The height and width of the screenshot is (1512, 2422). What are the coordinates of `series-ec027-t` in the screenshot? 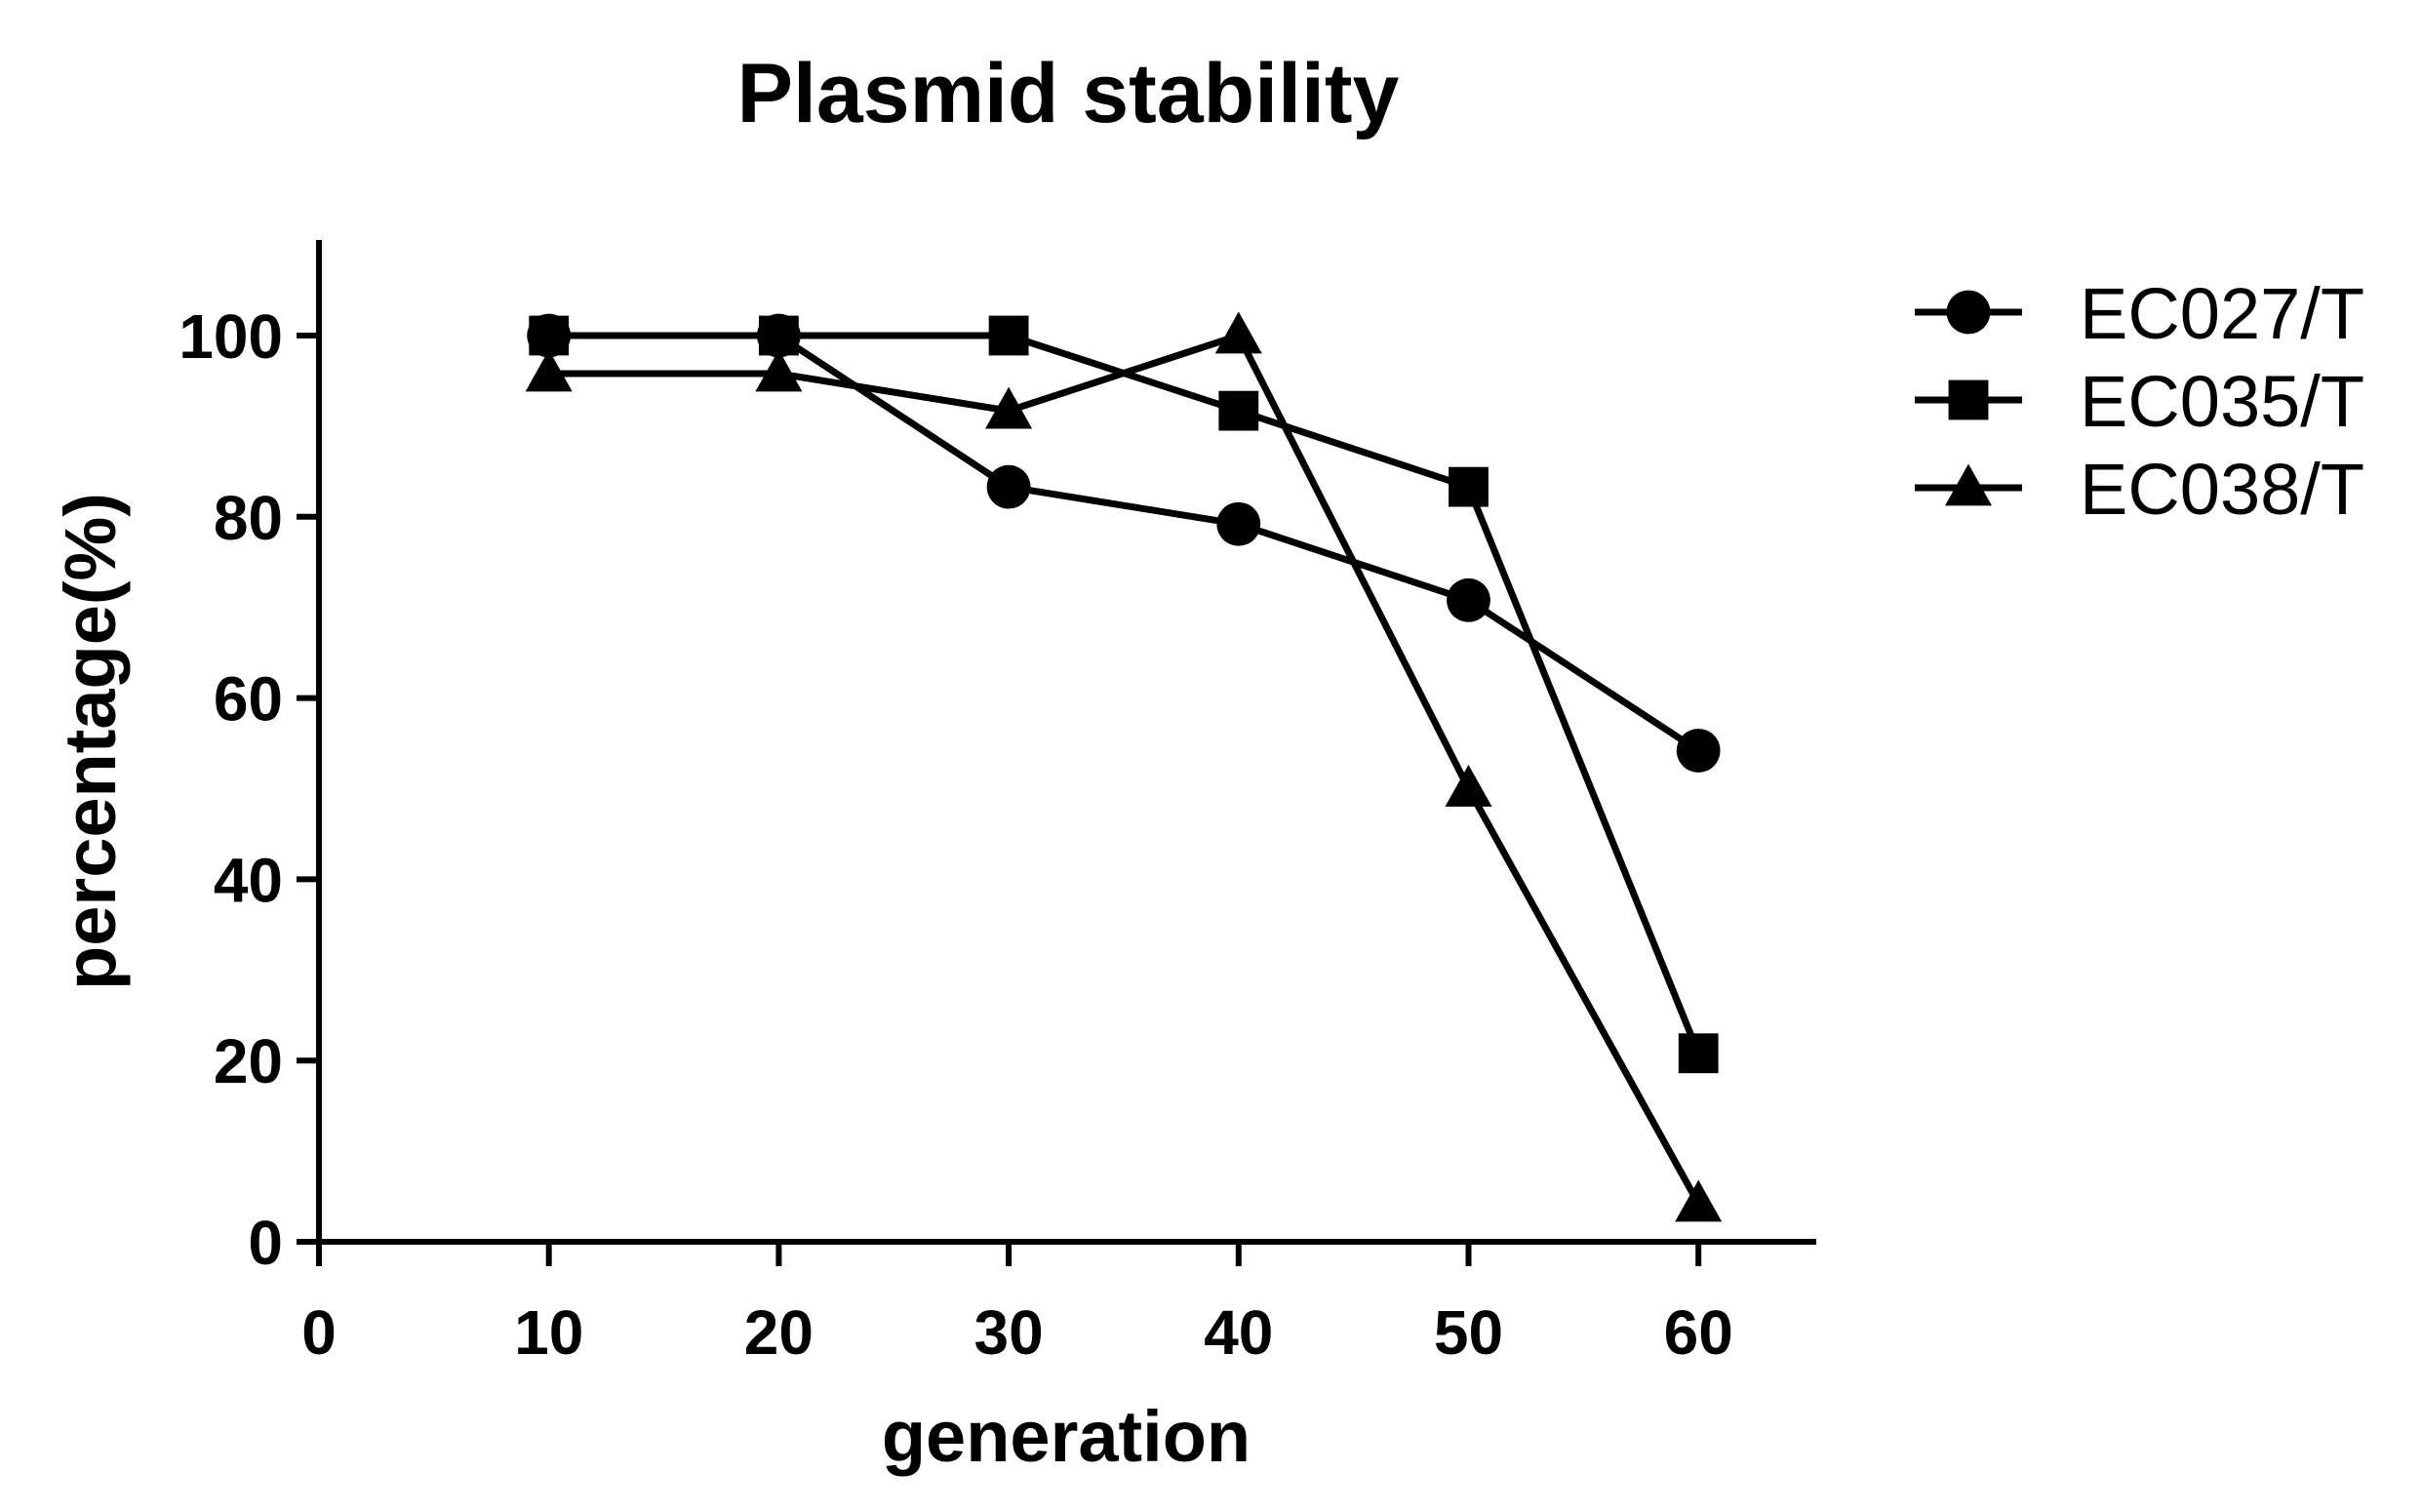 It's located at (1124, 543).